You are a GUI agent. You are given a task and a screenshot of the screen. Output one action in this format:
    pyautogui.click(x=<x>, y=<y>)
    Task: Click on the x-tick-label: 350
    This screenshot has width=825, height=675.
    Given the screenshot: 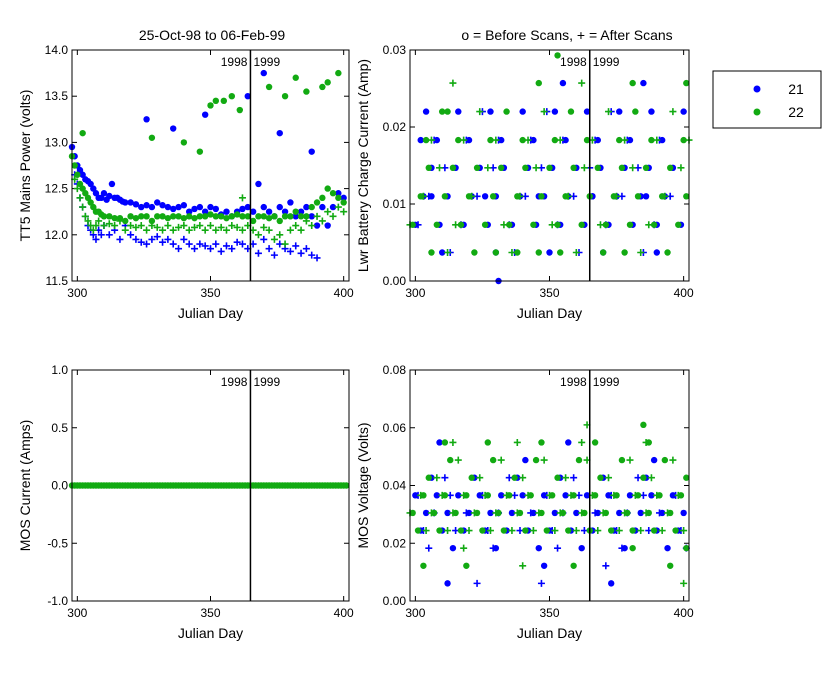 What is the action you would take?
    pyautogui.click(x=210, y=613)
    